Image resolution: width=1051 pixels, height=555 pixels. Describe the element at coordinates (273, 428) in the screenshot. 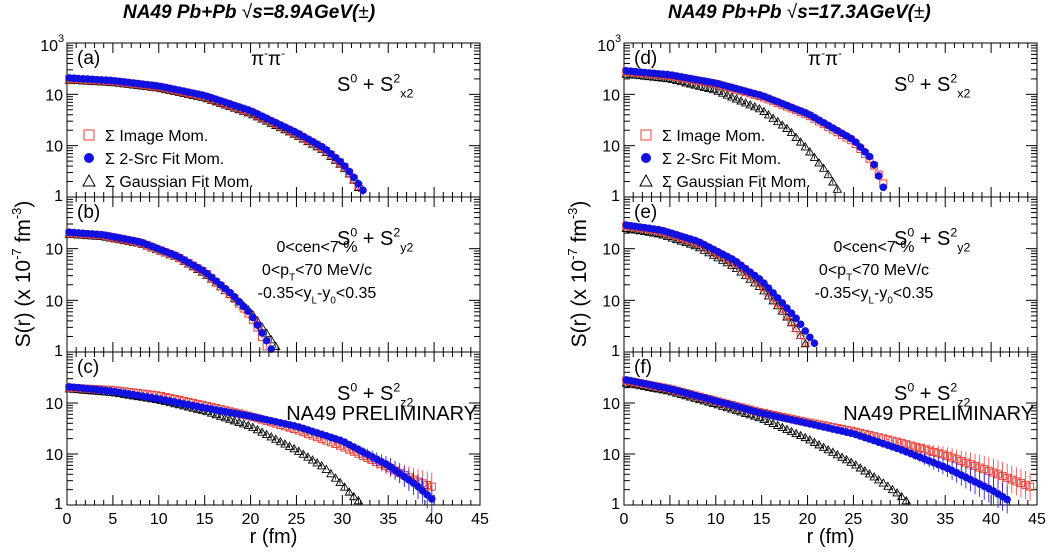

I see `panel-frame` at that location.